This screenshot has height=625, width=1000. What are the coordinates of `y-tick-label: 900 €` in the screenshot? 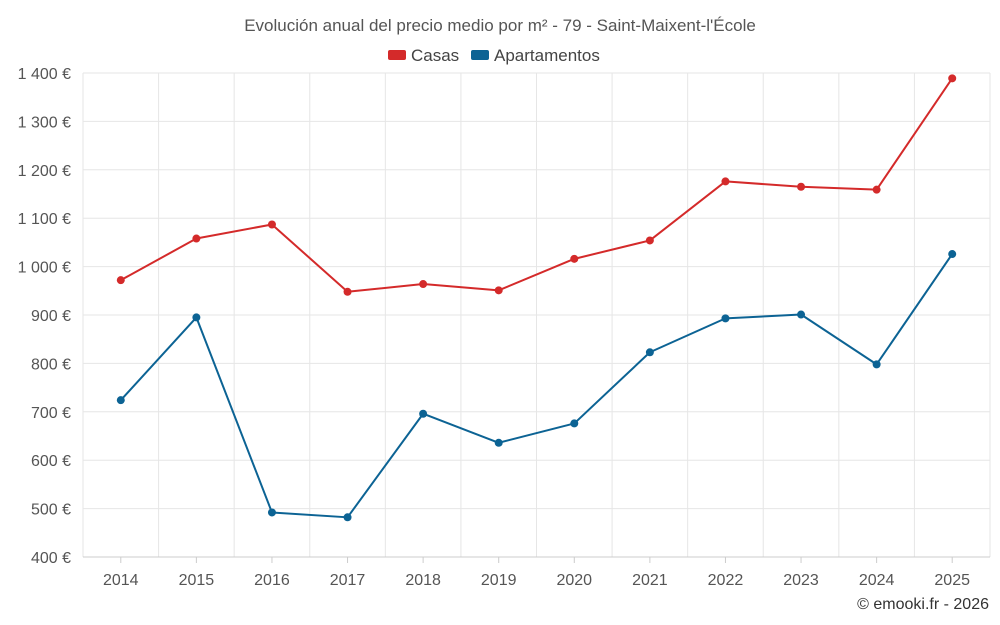 It's located at (51, 316).